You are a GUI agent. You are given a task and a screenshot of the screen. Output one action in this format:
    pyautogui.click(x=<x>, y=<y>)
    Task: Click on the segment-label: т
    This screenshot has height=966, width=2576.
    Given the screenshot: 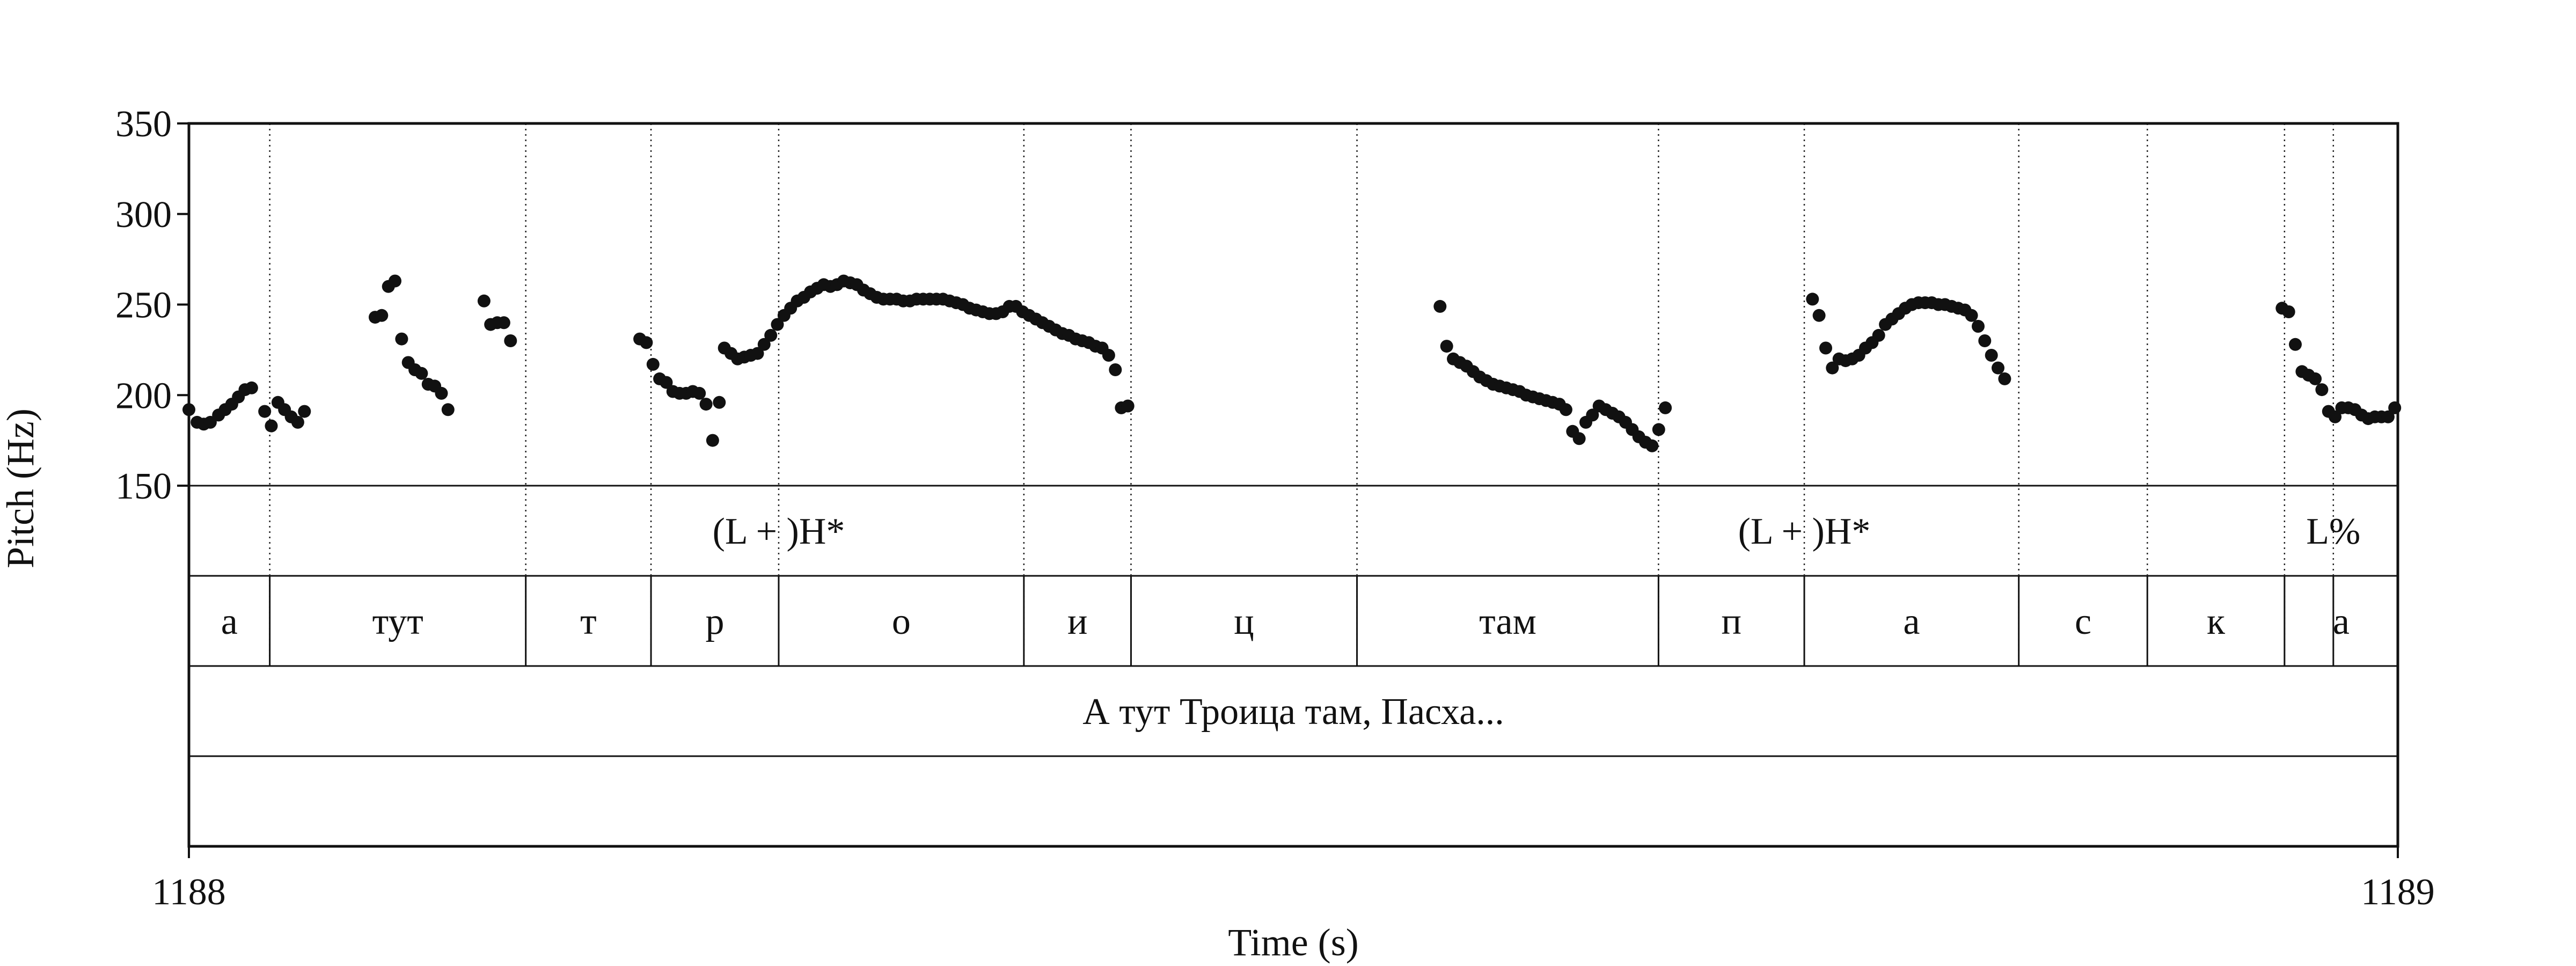 What is the action you would take?
    pyautogui.click(x=588, y=621)
    